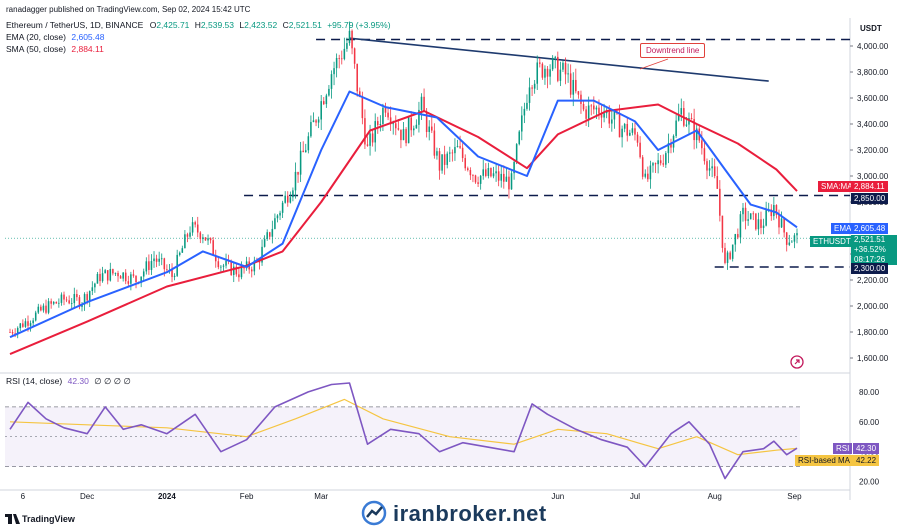  Describe the element at coordinates (78, 381) in the screenshot. I see `rsi-legend-value: 42.30` at that location.